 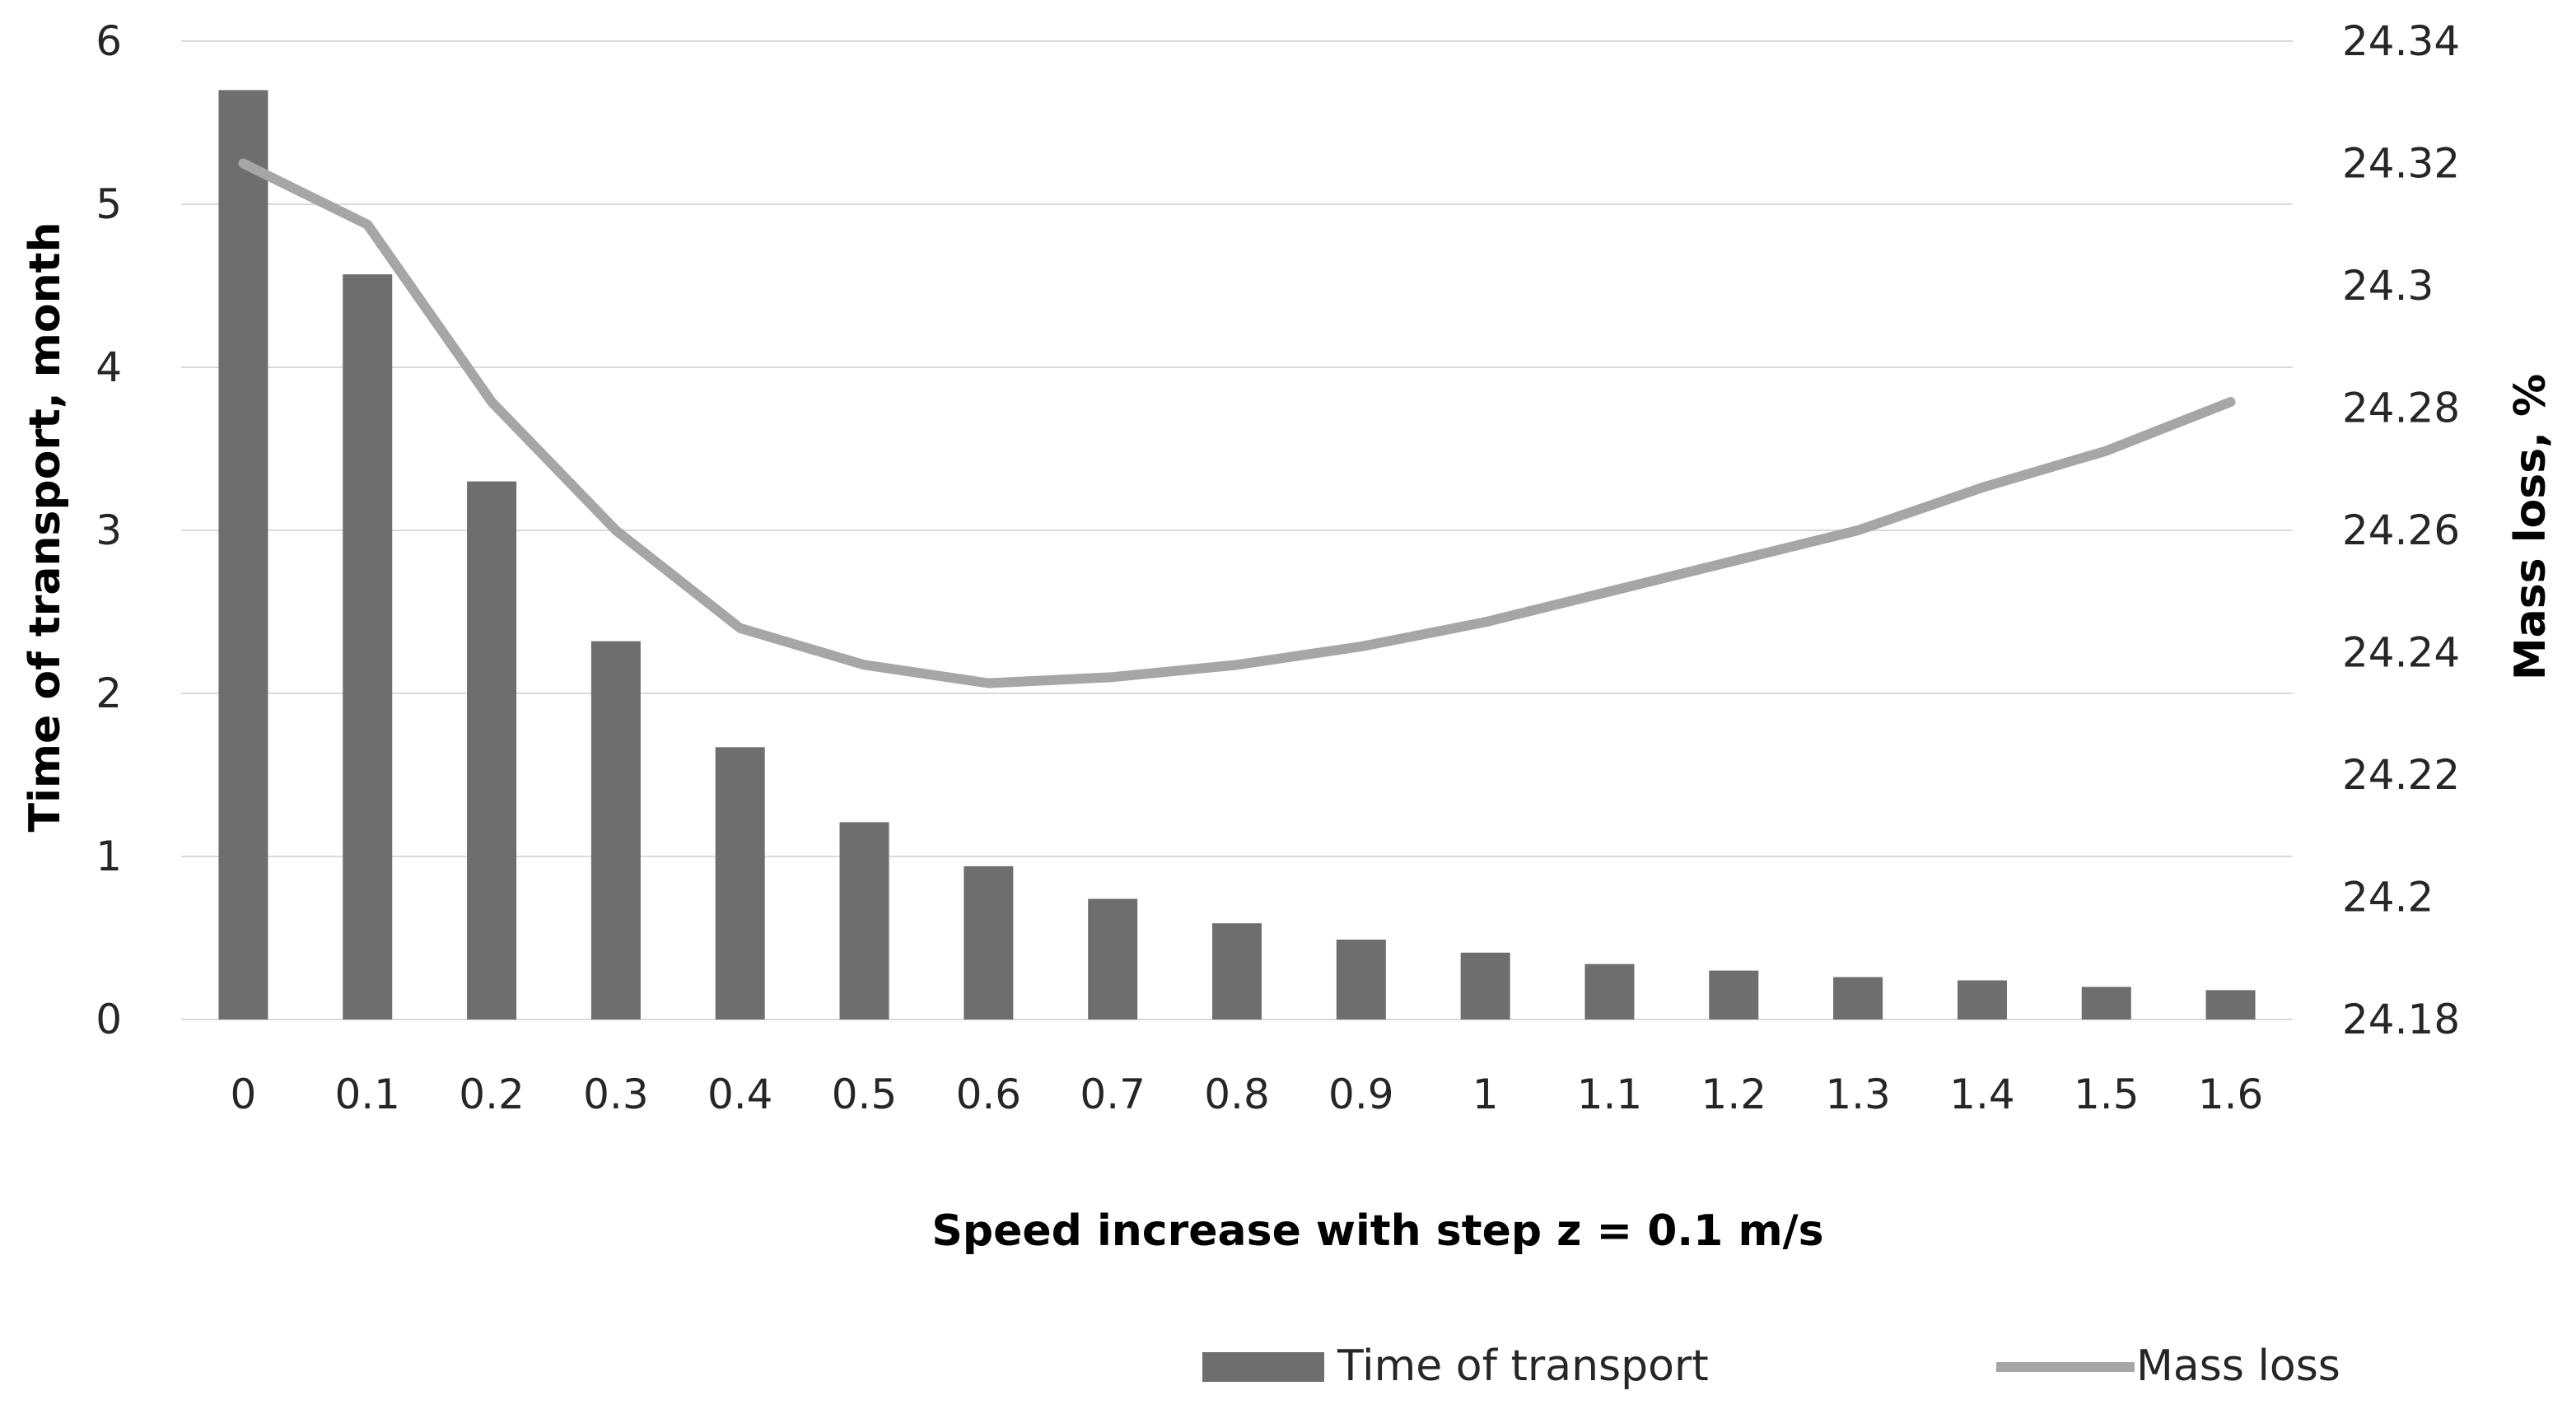 I want to click on y-tick-label: 1, so click(x=109, y=856).